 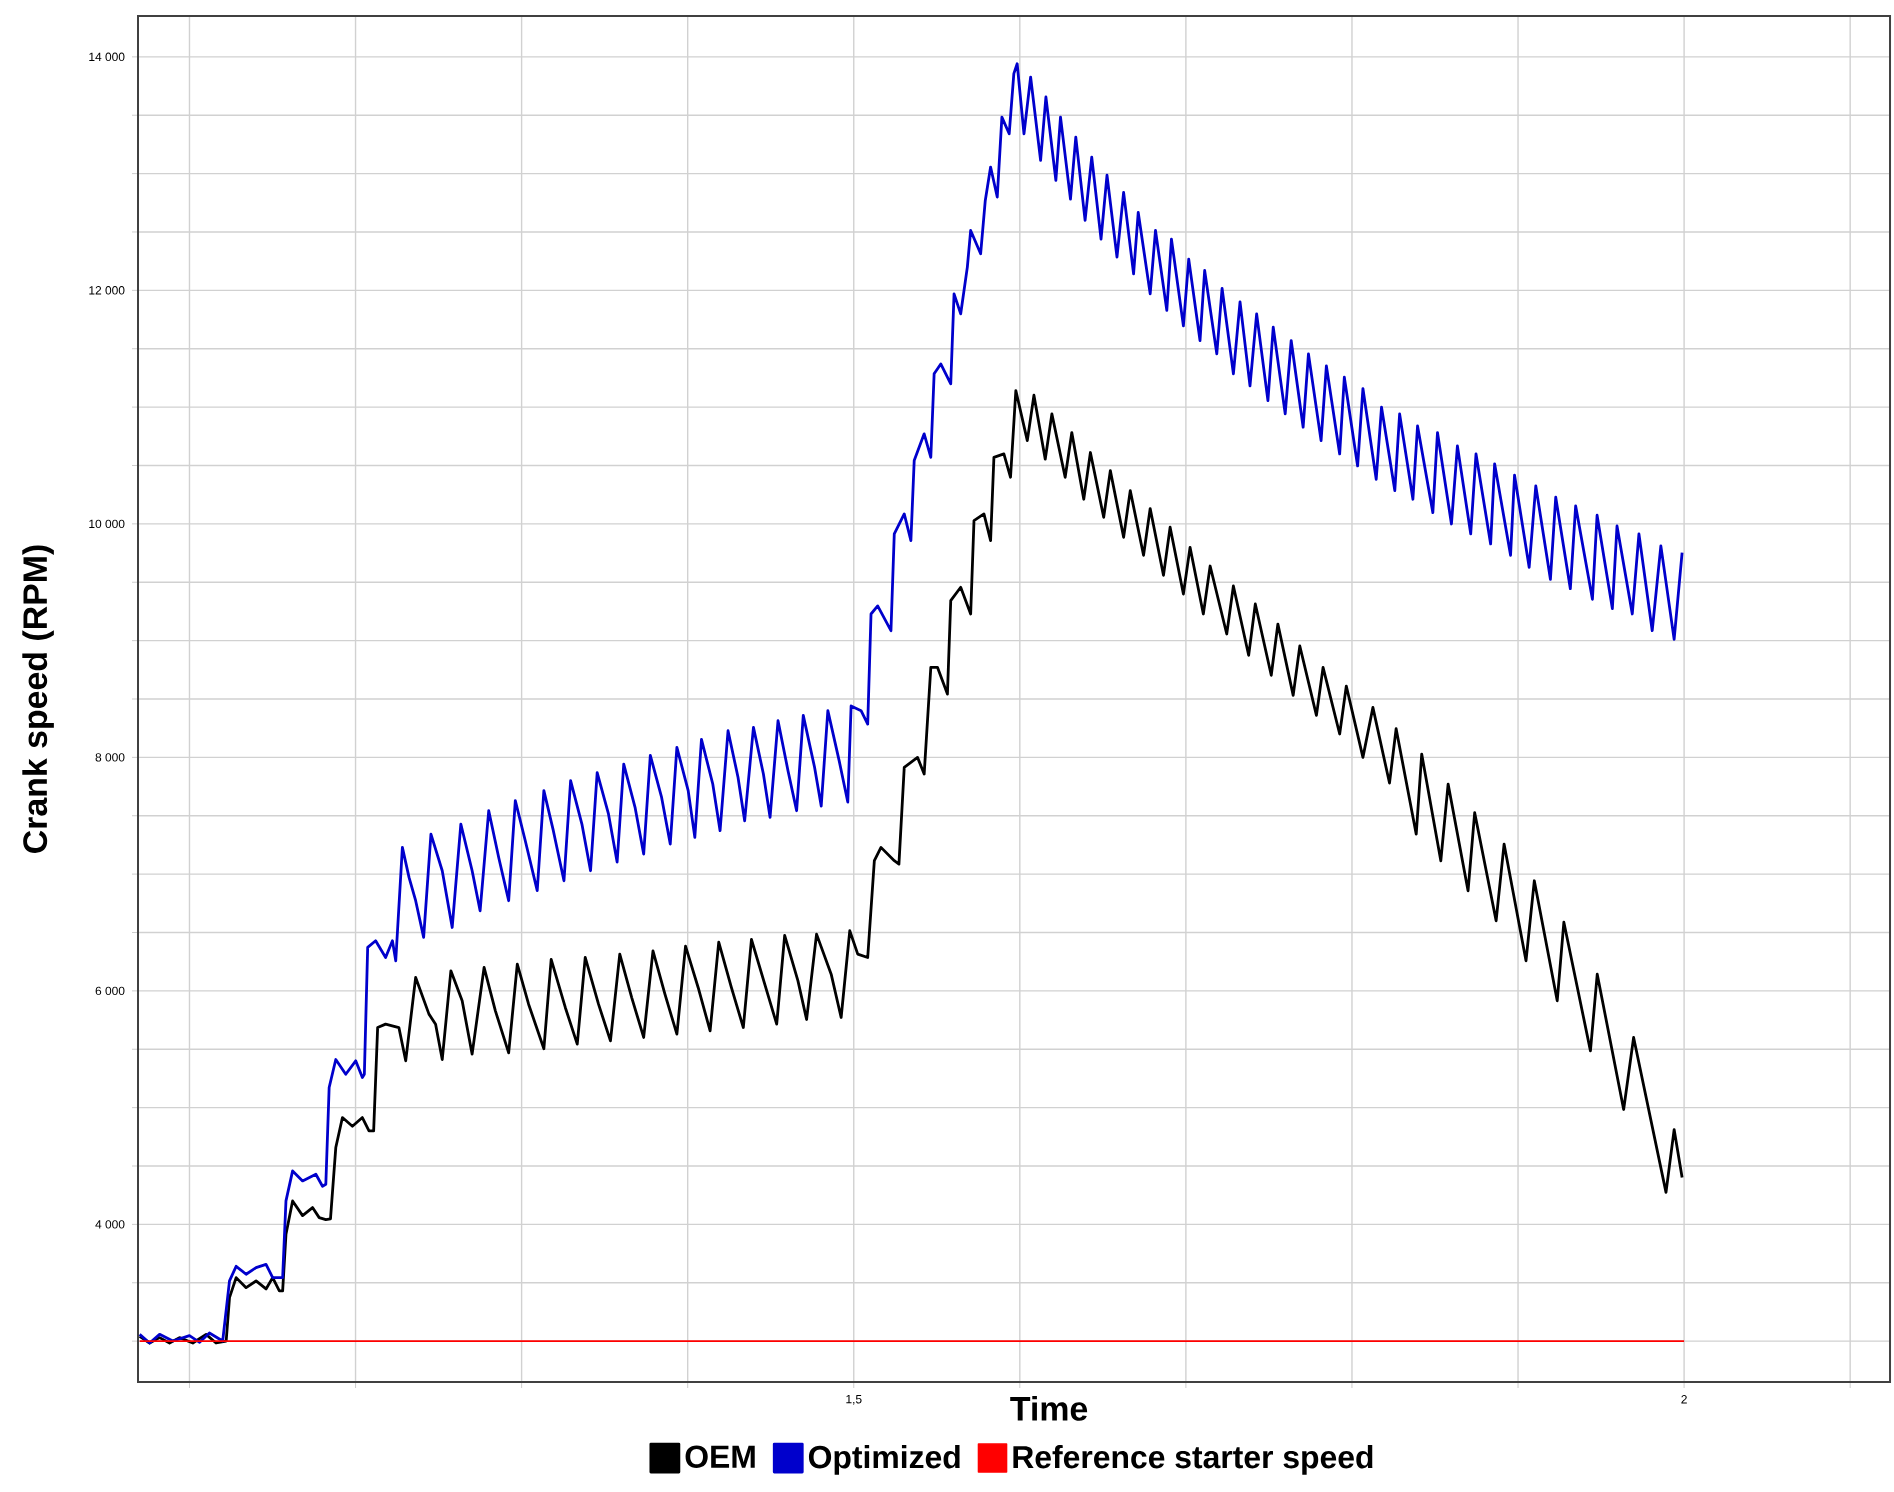 I want to click on legend-label: Optimized, so click(x=884, y=1460).